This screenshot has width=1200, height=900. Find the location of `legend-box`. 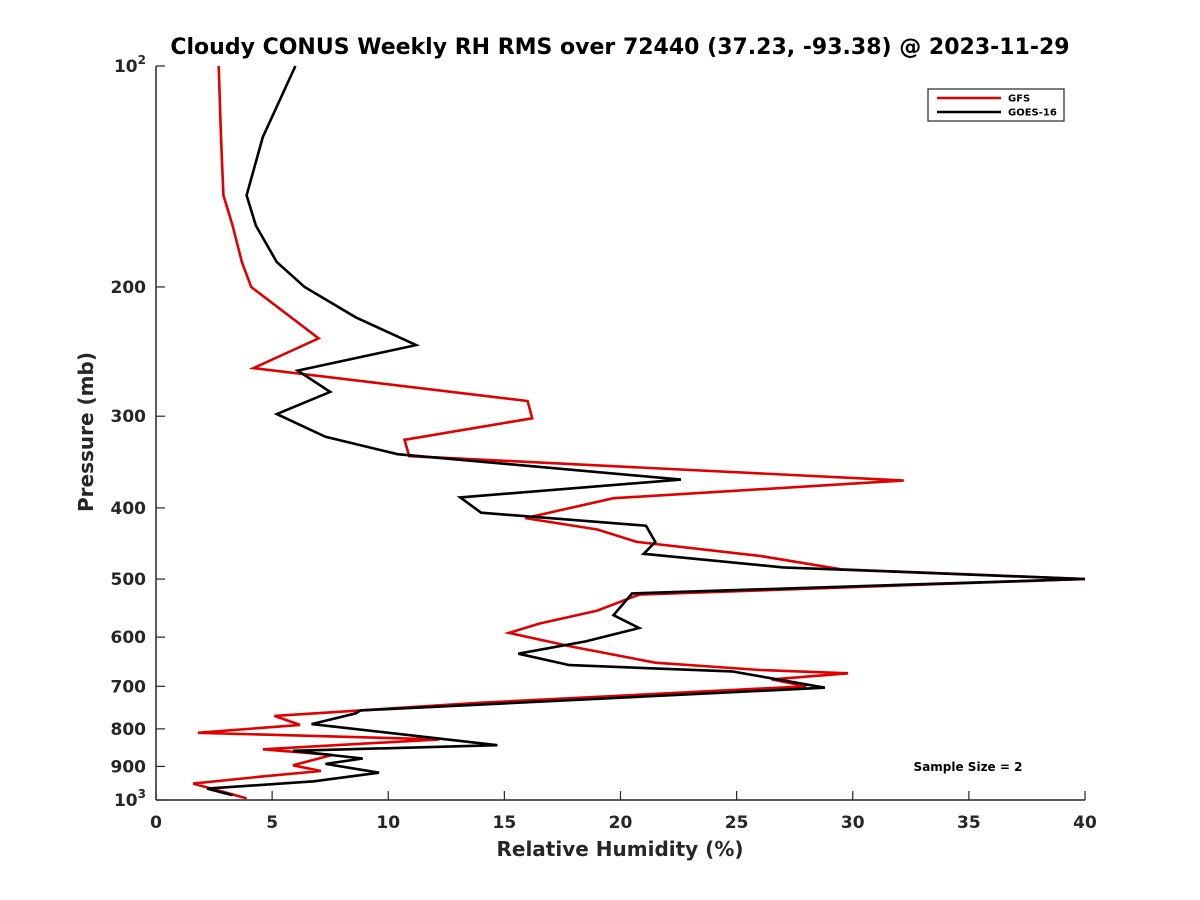

legend-box is located at coordinates (996, 105).